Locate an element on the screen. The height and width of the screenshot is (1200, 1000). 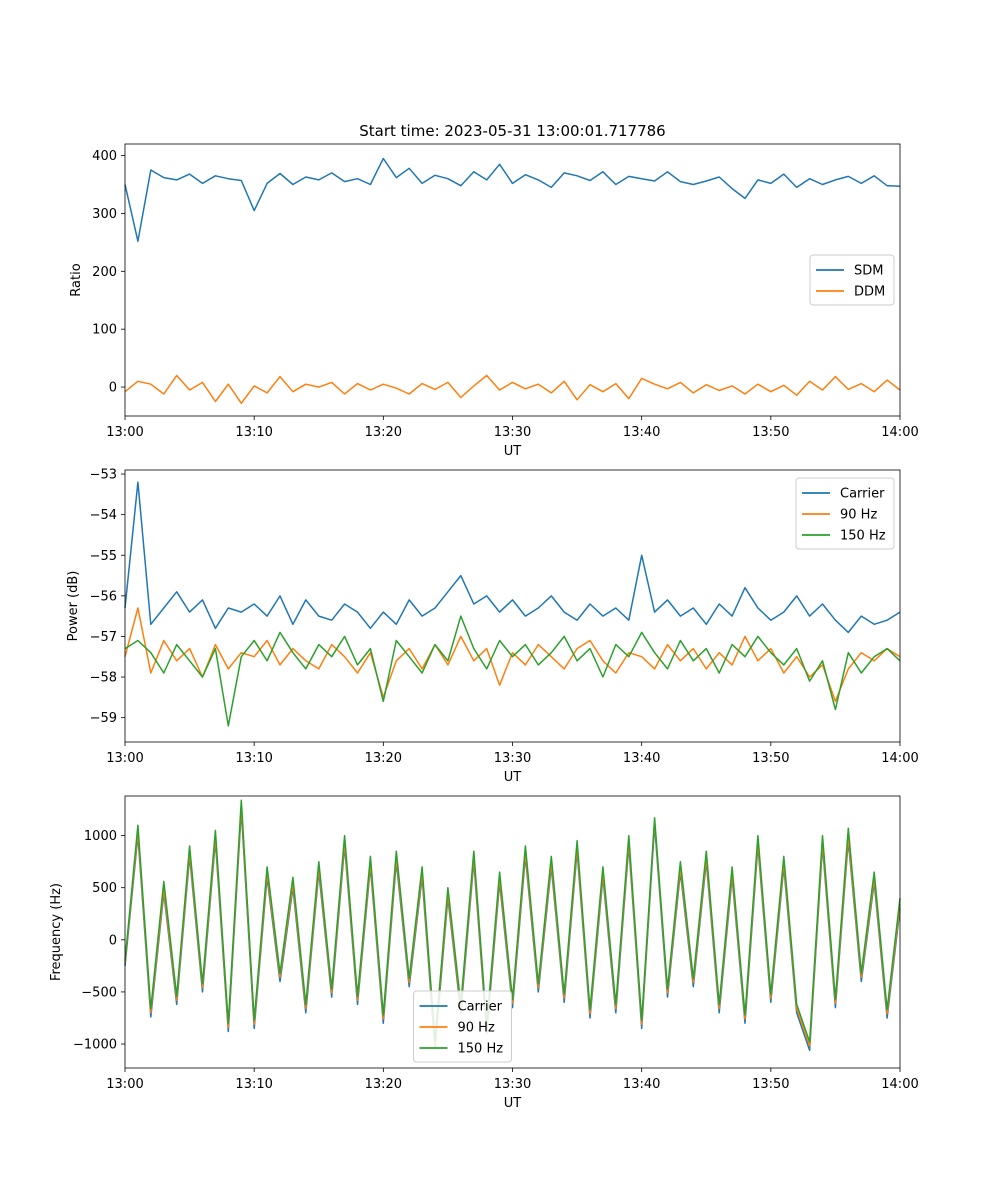
series-line-150-hz is located at coordinates (512, 671).